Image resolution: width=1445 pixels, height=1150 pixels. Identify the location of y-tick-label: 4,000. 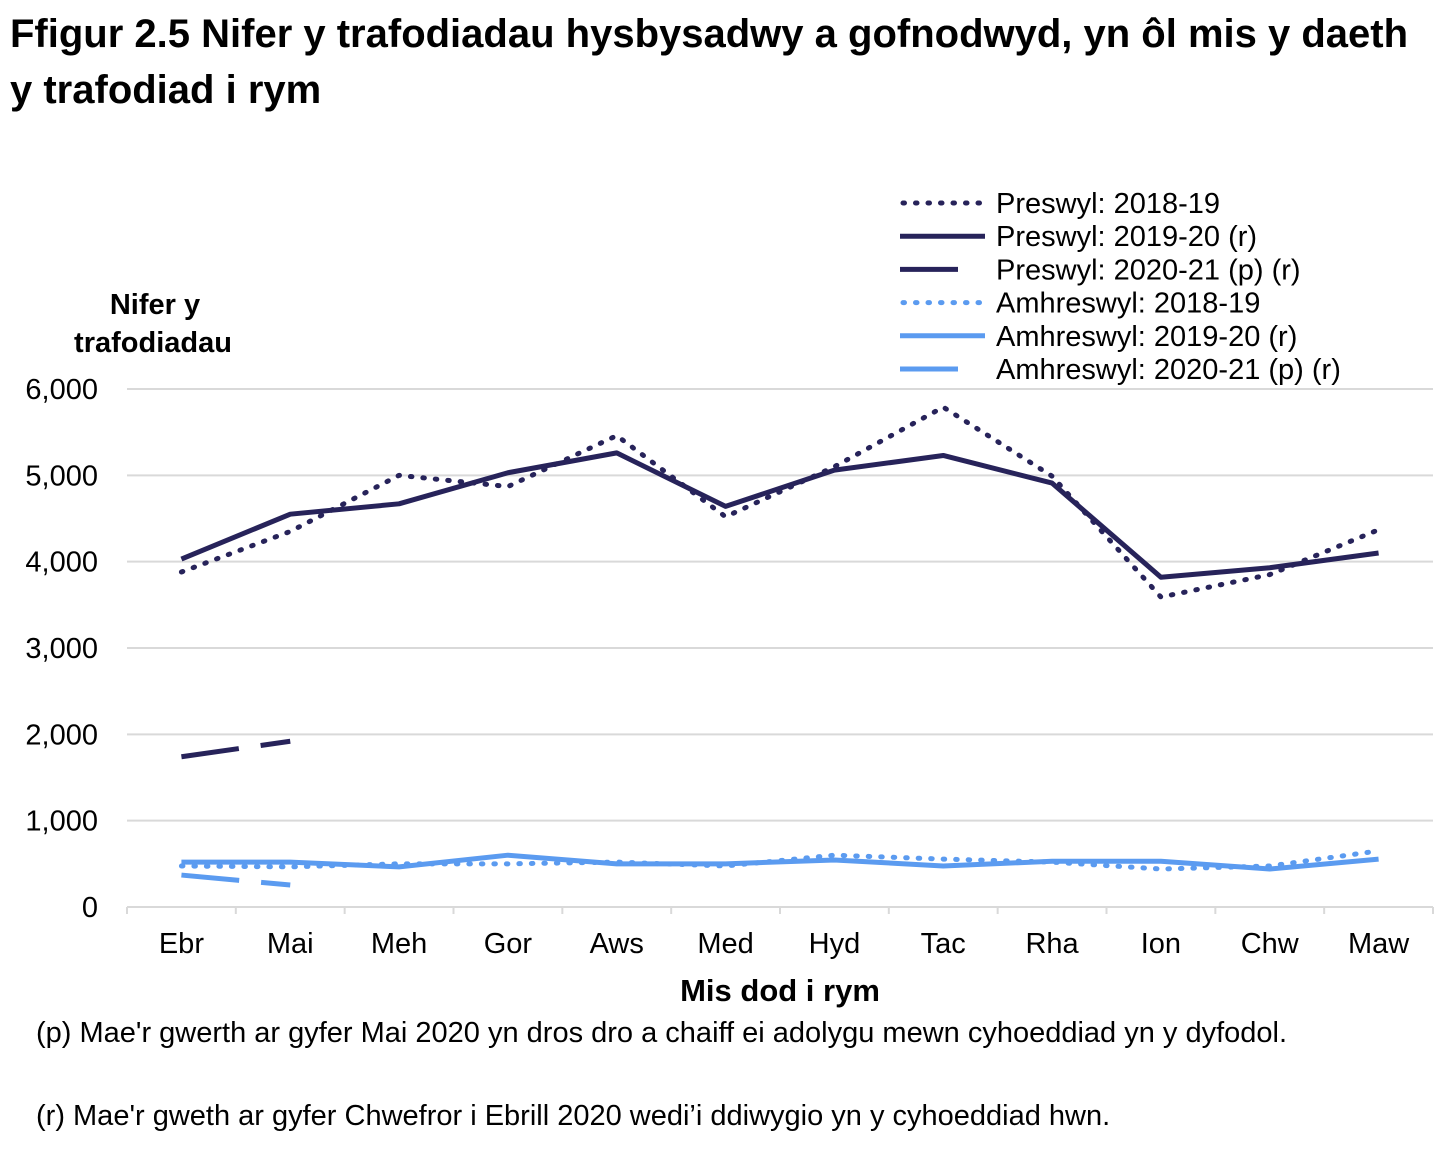
(61, 563).